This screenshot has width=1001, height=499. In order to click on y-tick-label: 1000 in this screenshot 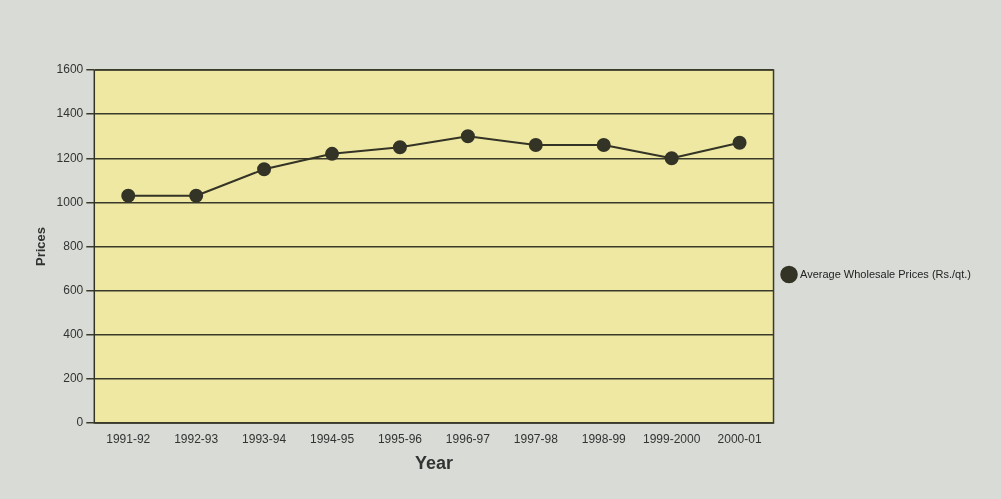, I will do `click(70, 201)`.